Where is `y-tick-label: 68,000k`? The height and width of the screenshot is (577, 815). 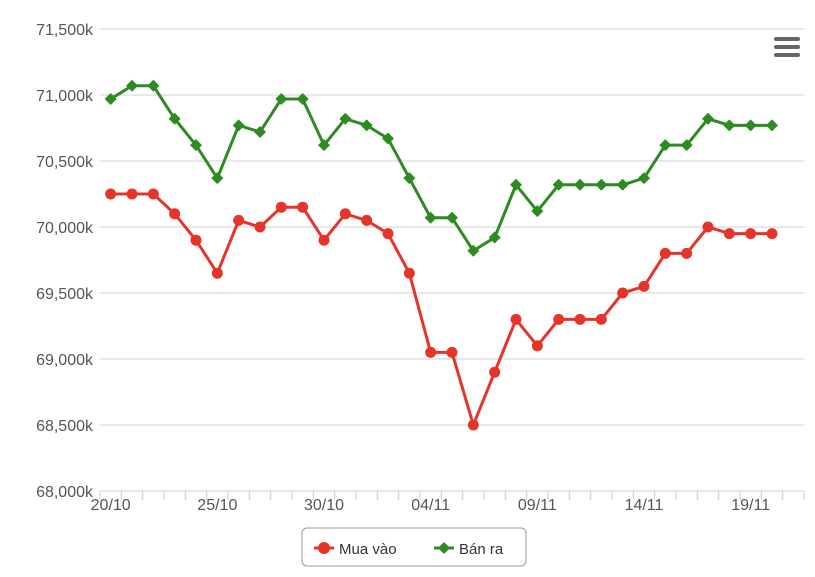
y-tick-label: 68,000k is located at coordinates (65, 492).